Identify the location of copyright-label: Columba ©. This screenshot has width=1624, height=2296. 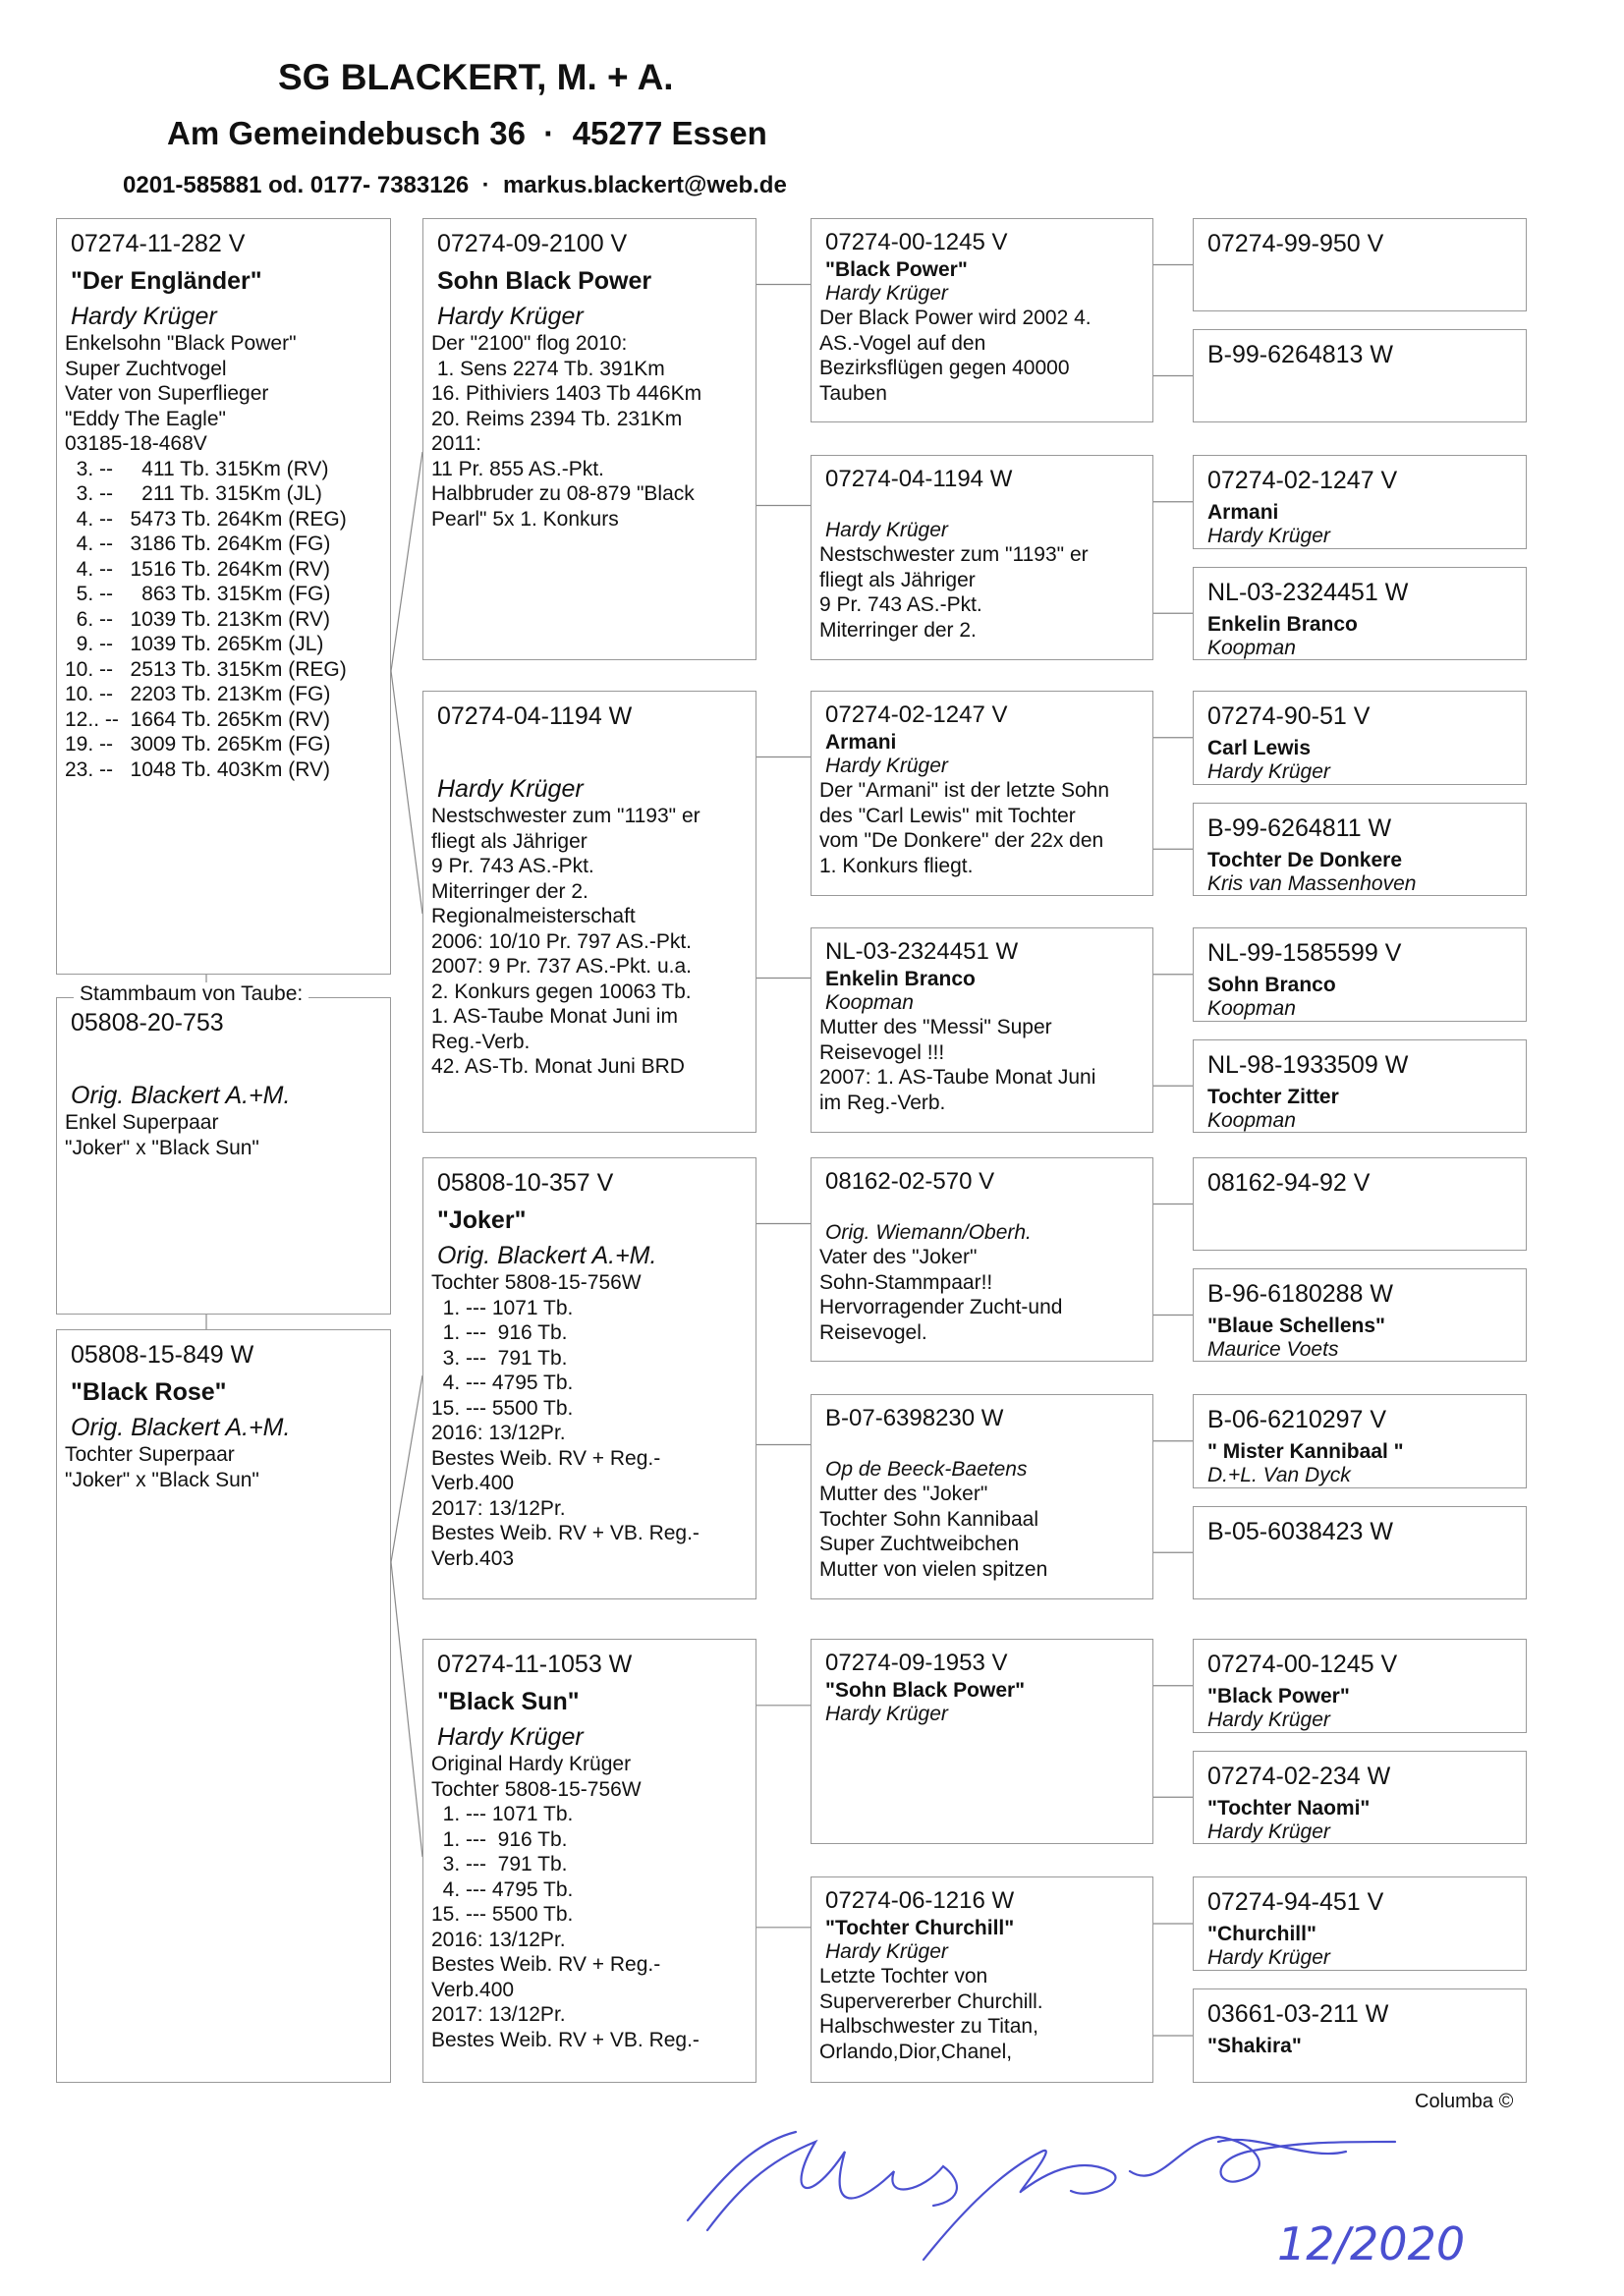
(1464, 2101).